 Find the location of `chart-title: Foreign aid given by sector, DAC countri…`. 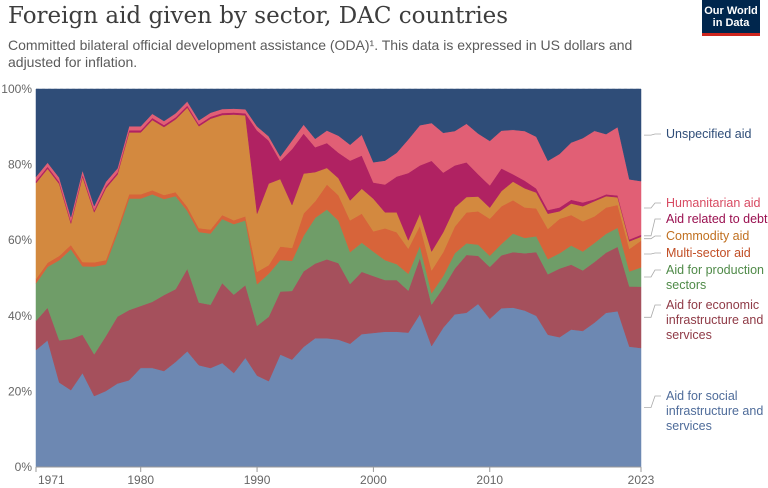

chart-title: Foreign aid given by sector, DAC countri… is located at coordinates (258, 16).